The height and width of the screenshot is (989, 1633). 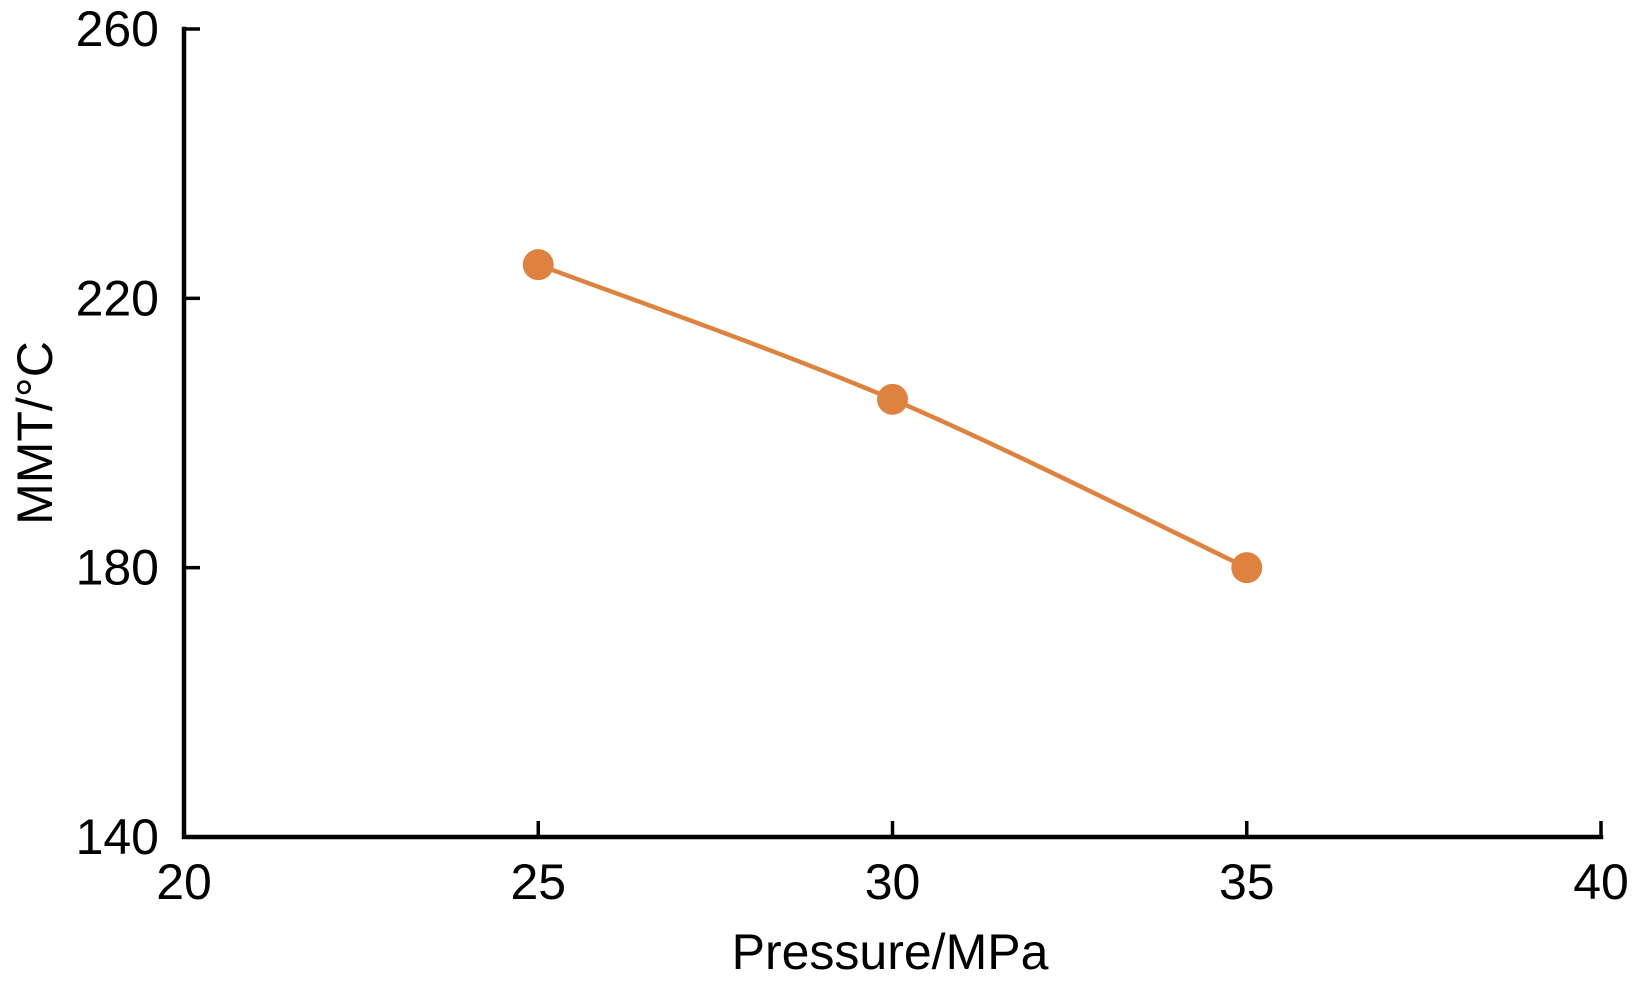 I want to click on y-tick-label: 220, so click(x=117, y=298).